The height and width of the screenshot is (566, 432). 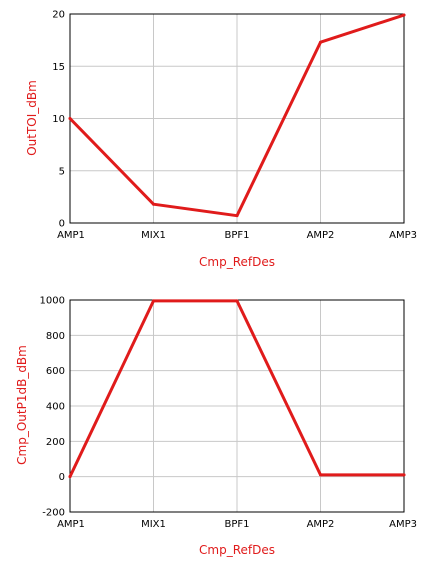 I want to click on chart-2-y-tick-labels: -200 0 200 400 600 800 1000, so click(x=52, y=407).